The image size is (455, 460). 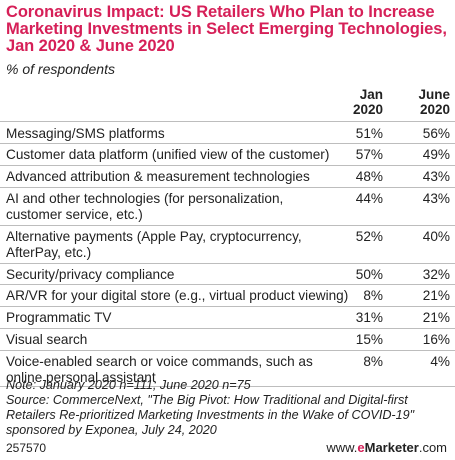 What do you see at coordinates (26, 448) in the screenshot?
I see `chart-id: 257570` at bounding box center [26, 448].